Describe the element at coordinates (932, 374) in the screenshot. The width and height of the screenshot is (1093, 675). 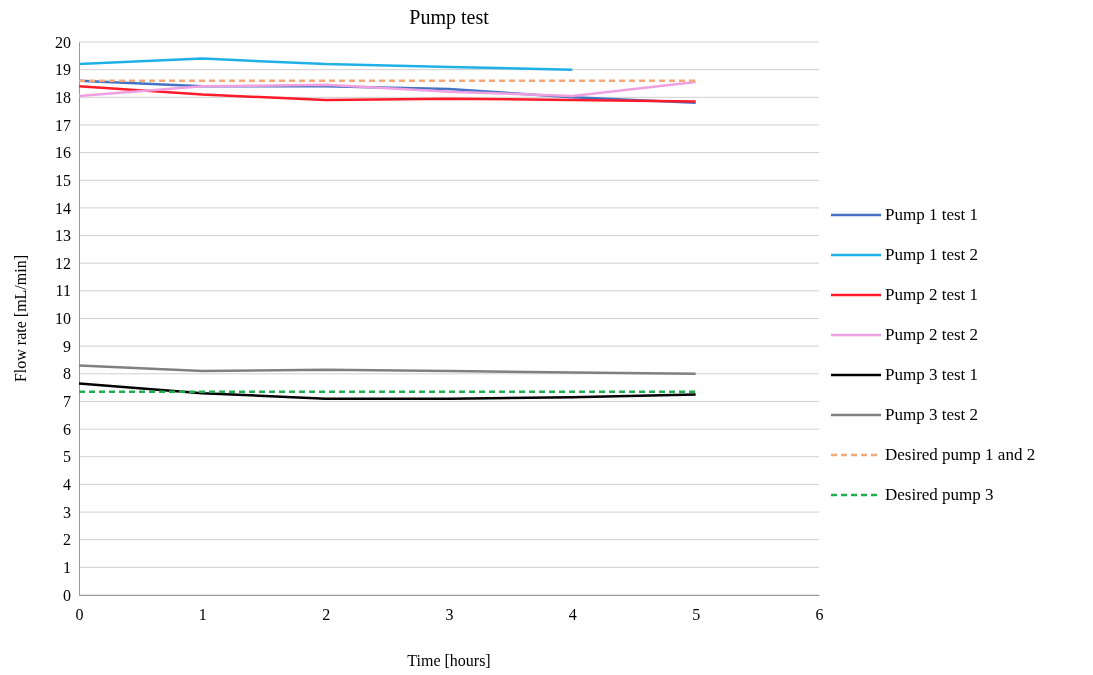
I see `legend-label: Pump 3 test 1` at that location.